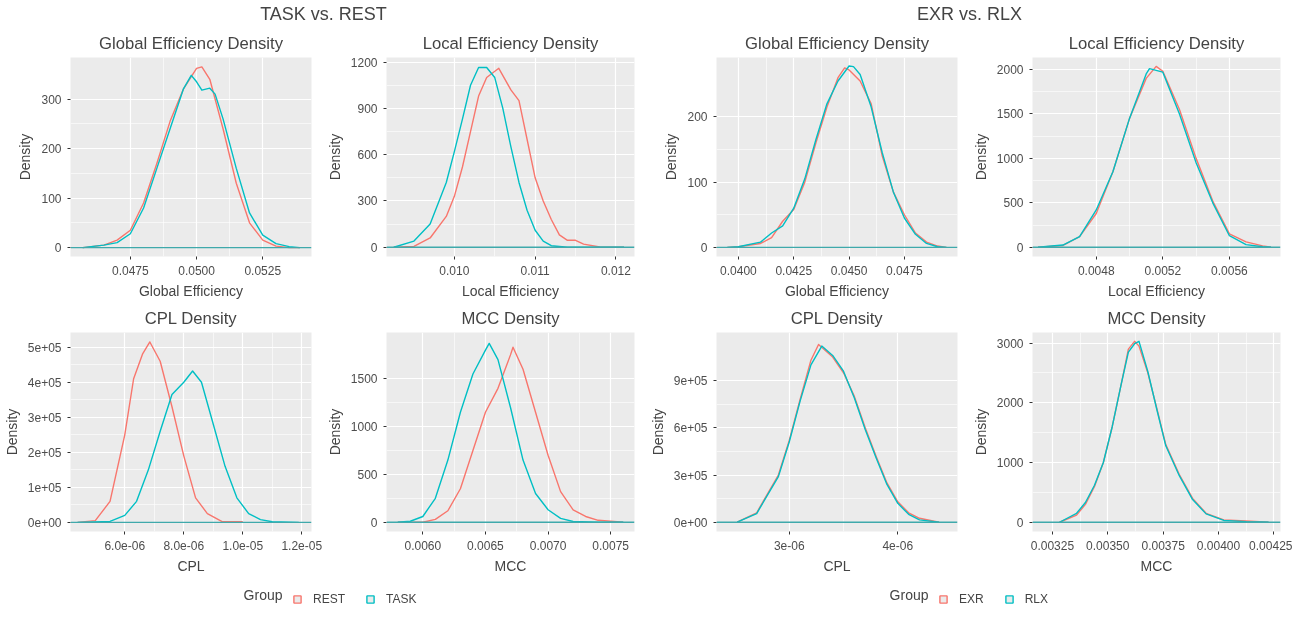 The image size is (1293, 641). Describe the element at coordinates (1163, 270) in the screenshot. I see `x-tick-label: 0.0052` at that location.